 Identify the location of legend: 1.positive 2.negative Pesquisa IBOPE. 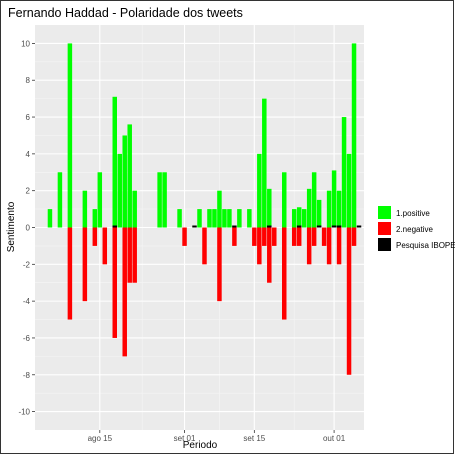
(417, 228).